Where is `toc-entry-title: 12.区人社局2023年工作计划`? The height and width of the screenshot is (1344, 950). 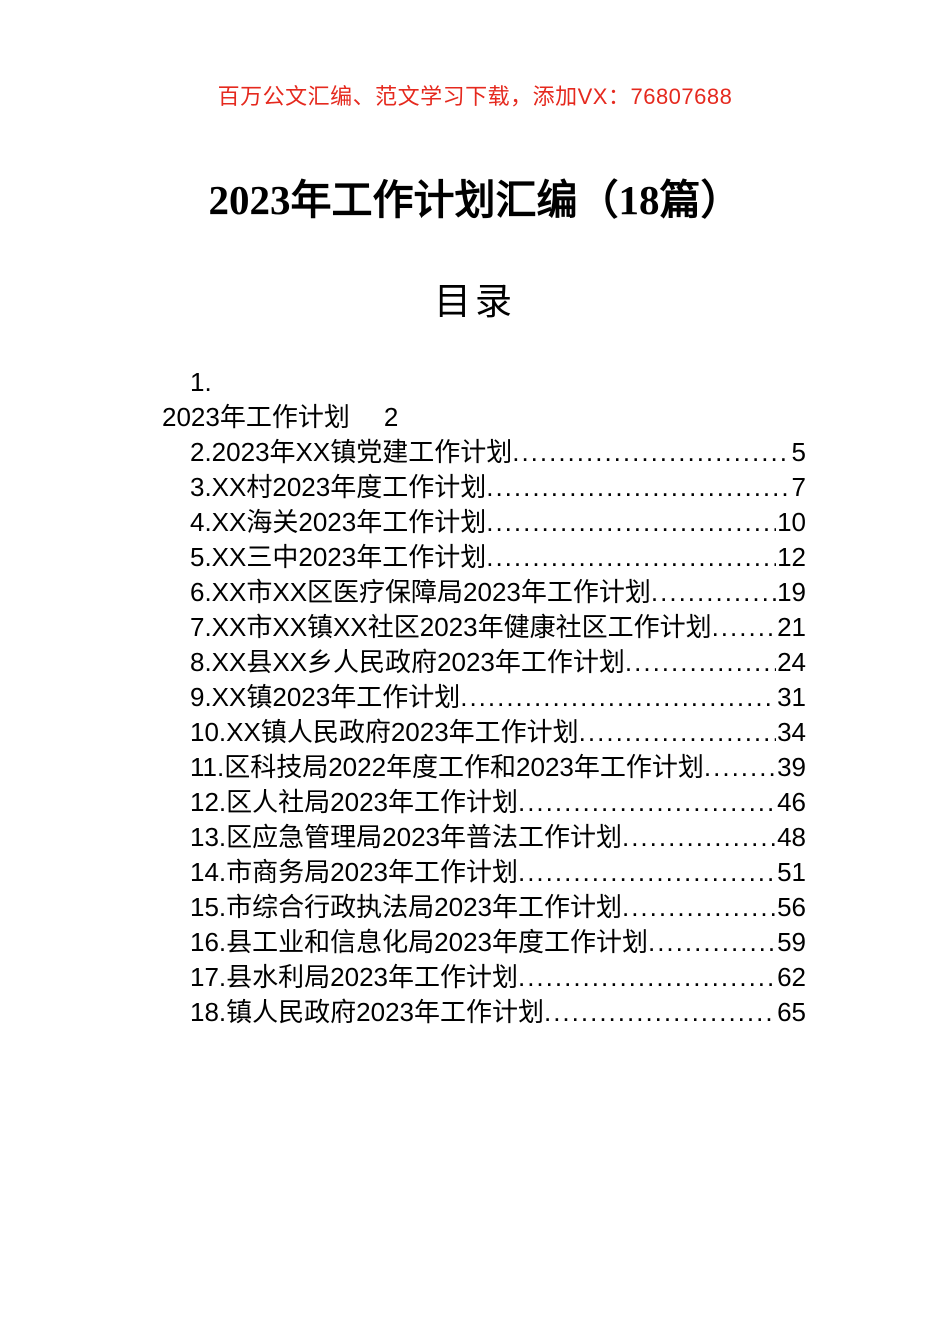 toc-entry-title: 12.区人社局2023年工作计划 is located at coordinates (354, 802).